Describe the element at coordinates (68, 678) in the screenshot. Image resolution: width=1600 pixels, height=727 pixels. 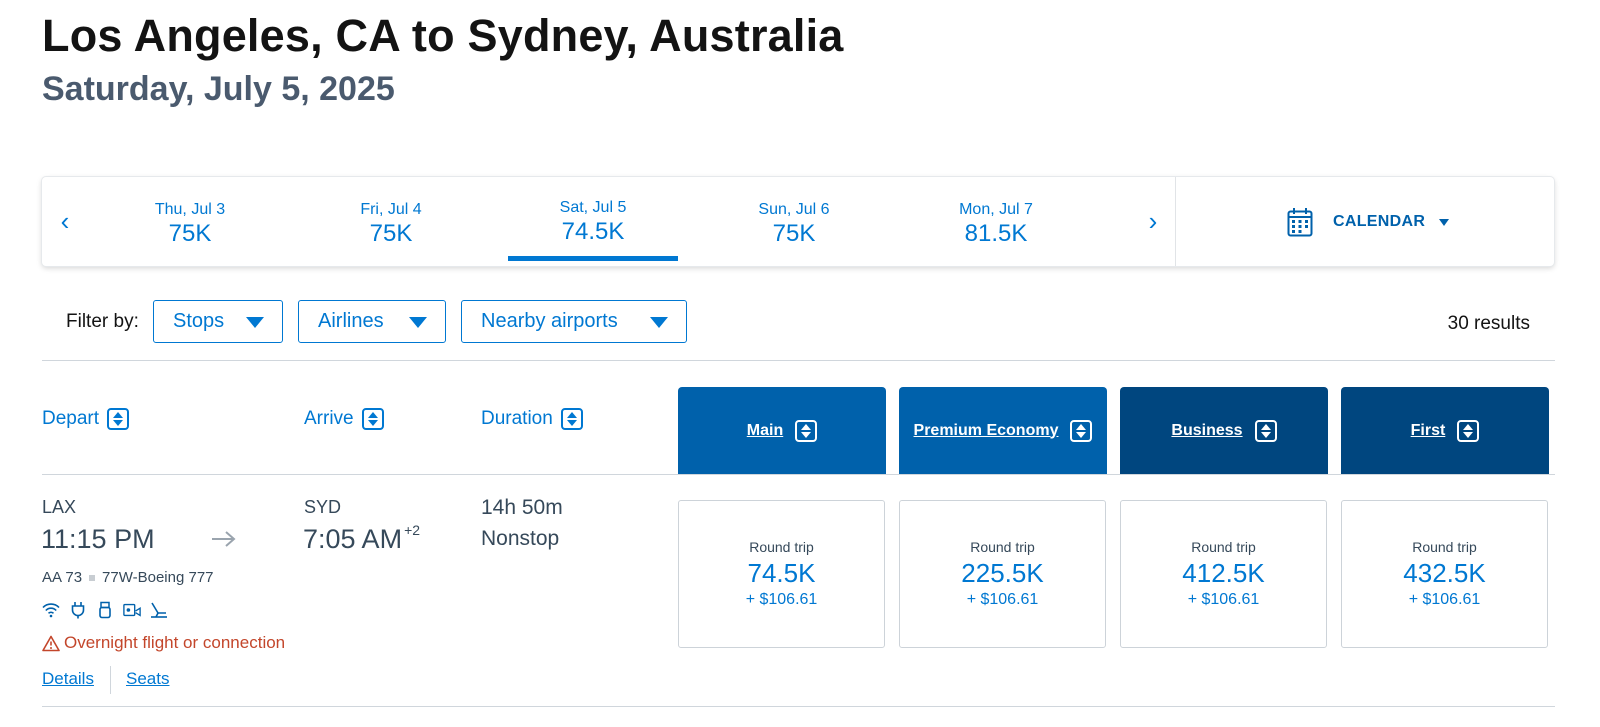
I see `details-link: Details` at that location.